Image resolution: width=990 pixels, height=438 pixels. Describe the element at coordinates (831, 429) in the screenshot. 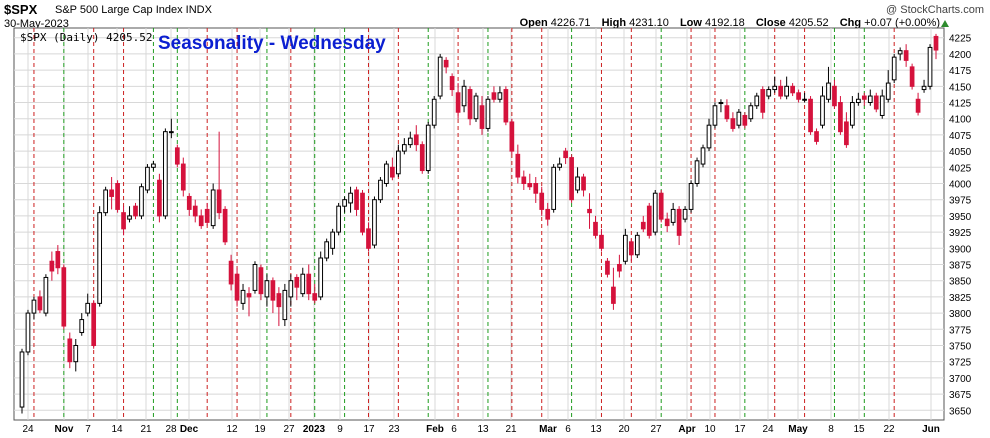

I see `x-tick-label: 8` at that location.